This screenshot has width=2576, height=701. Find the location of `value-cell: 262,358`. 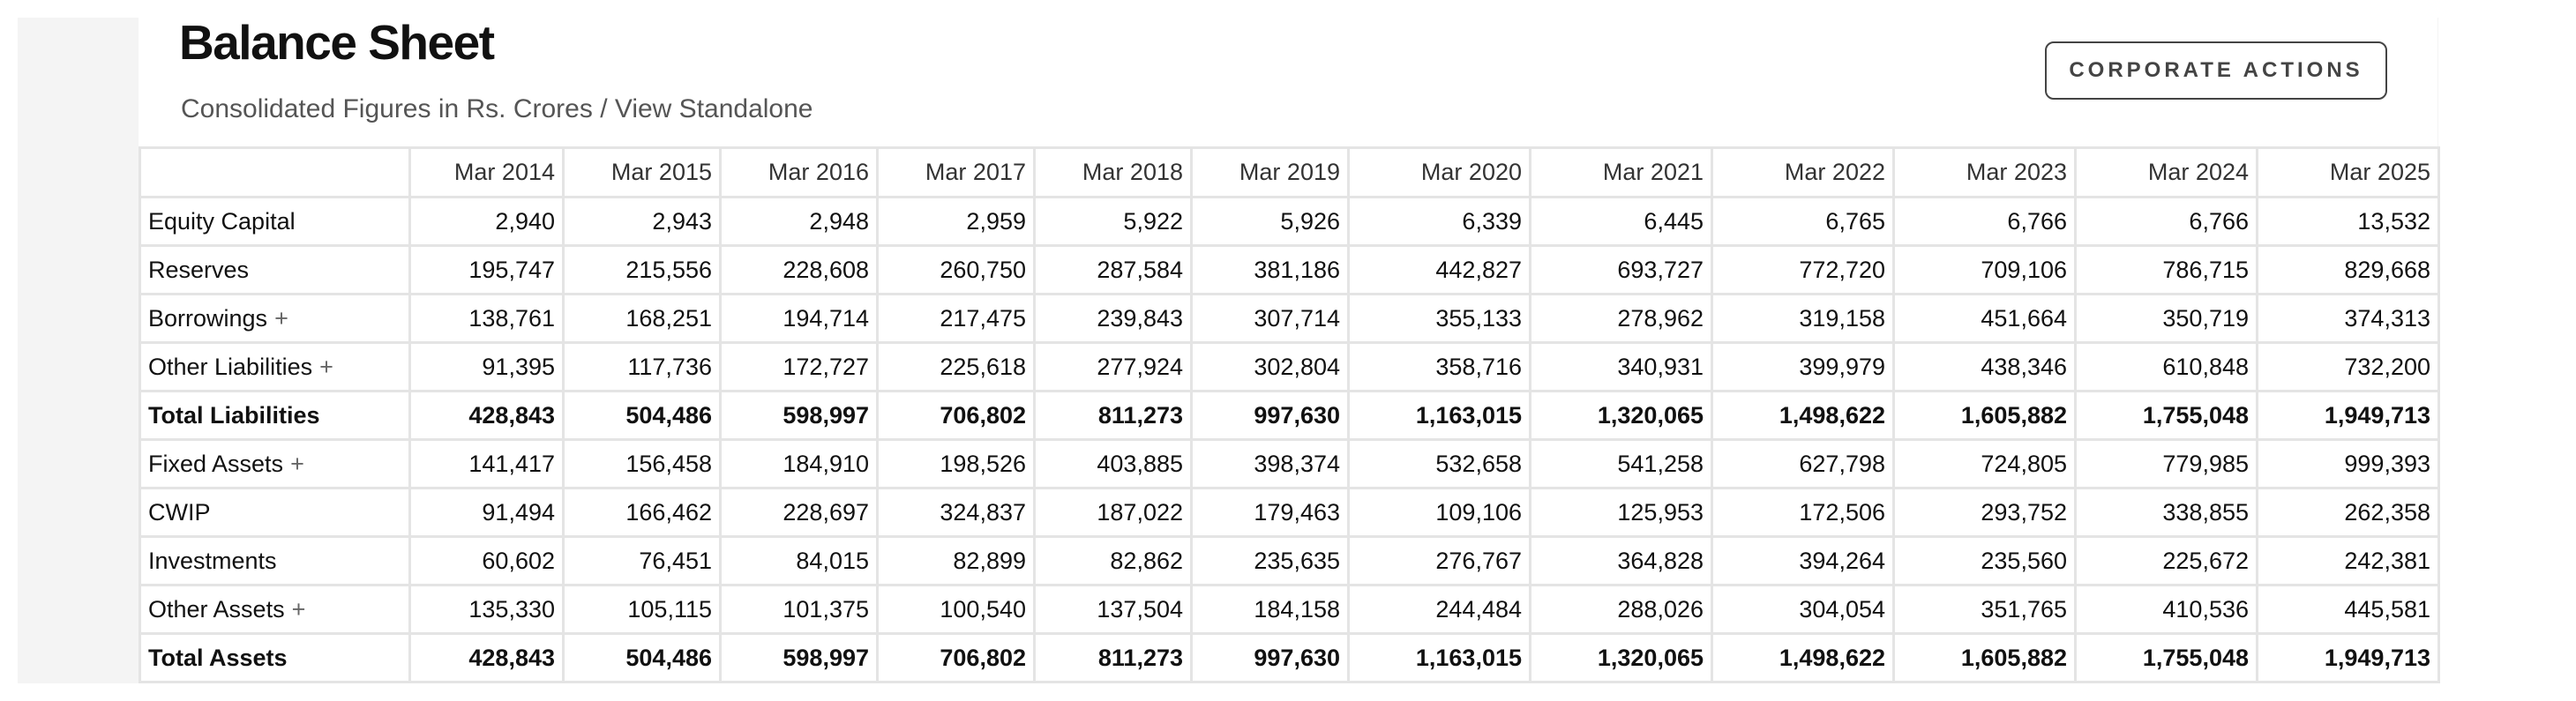

value-cell: 262,358 is located at coordinates (2348, 512).